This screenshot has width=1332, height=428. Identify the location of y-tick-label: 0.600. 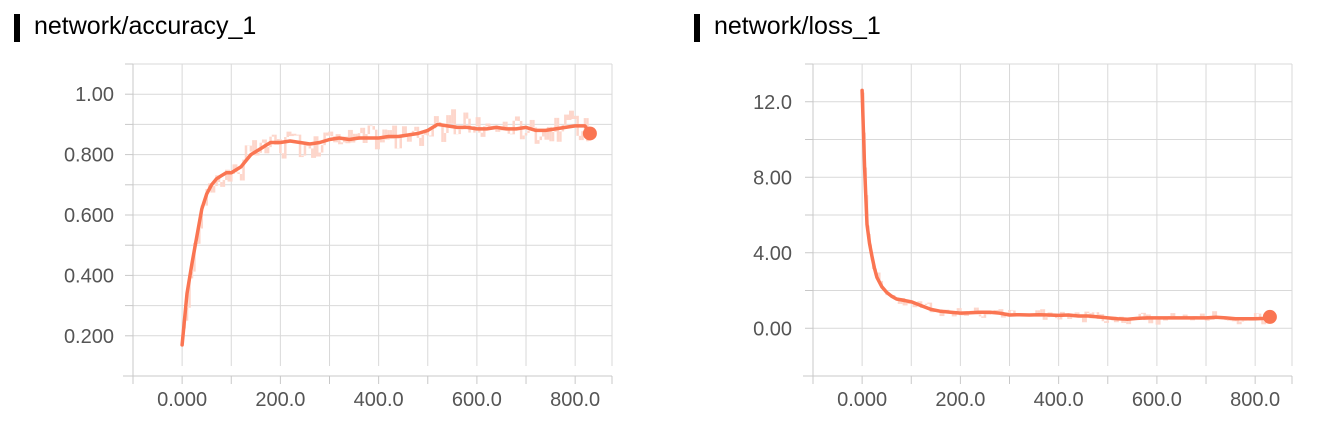
(89, 216).